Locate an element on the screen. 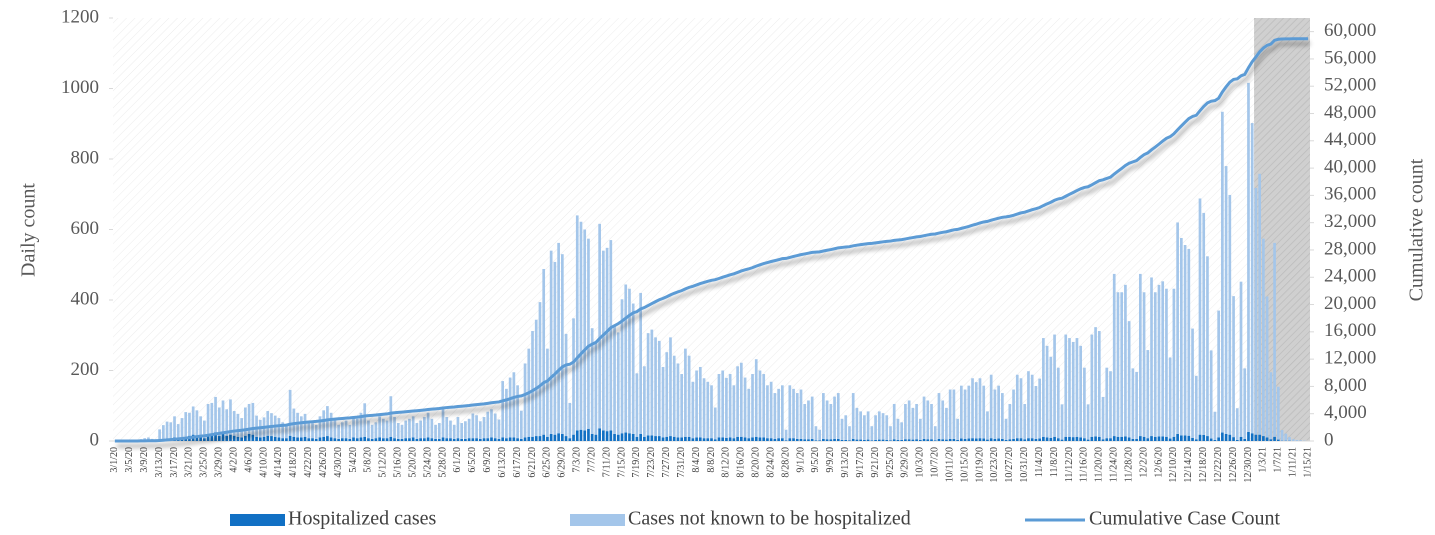 Image resolution: width=1435 pixels, height=535 pixels. x-tick-label: 1/15/21 is located at coordinates (1307, 462).